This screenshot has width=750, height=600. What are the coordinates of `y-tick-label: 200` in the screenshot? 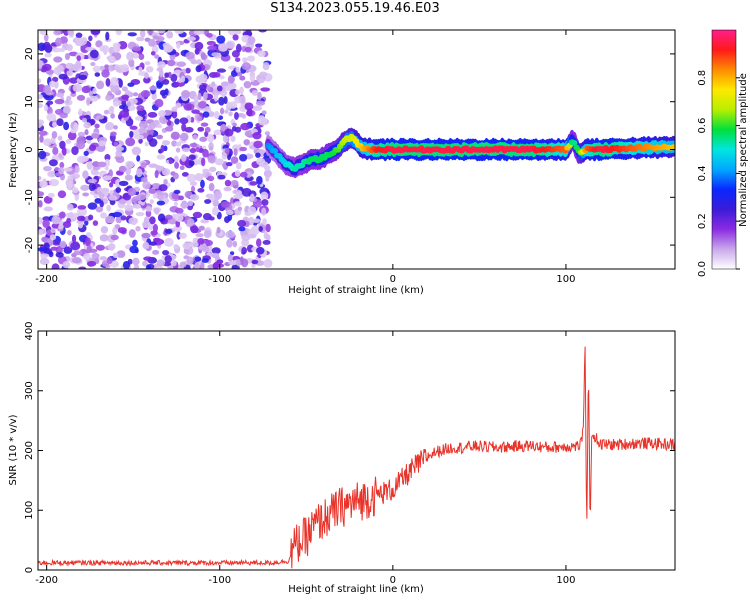 It's located at (29, 450).